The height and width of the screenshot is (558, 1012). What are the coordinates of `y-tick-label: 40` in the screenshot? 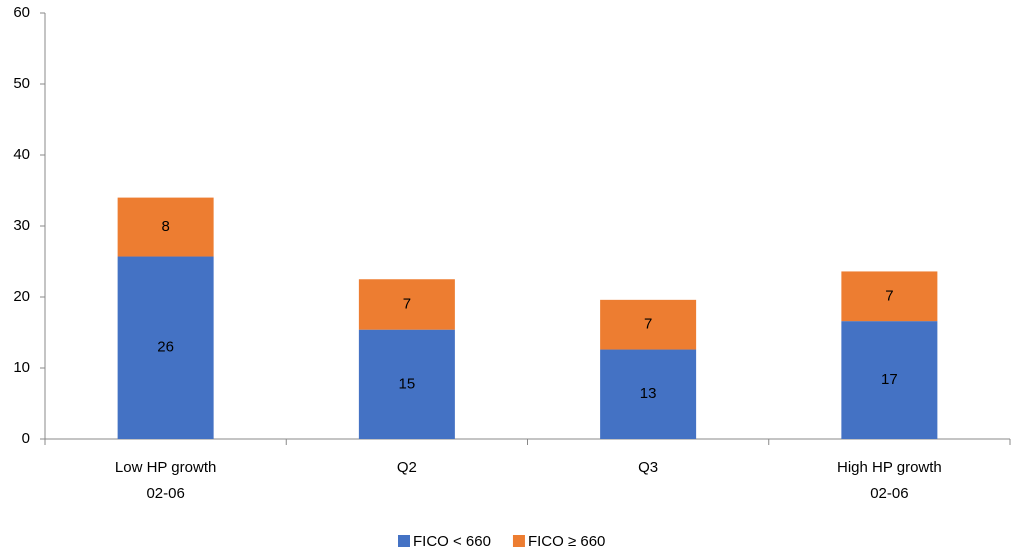 It's located at (21, 154).